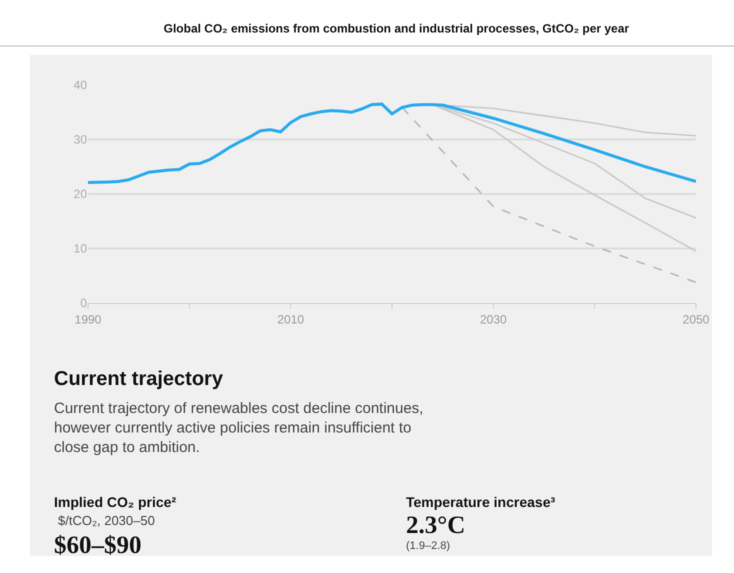 The image size is (734, 573). Describe the element at coordinates (81, 249) in the screenshot. I see `y-tick-label: 10` at that location.